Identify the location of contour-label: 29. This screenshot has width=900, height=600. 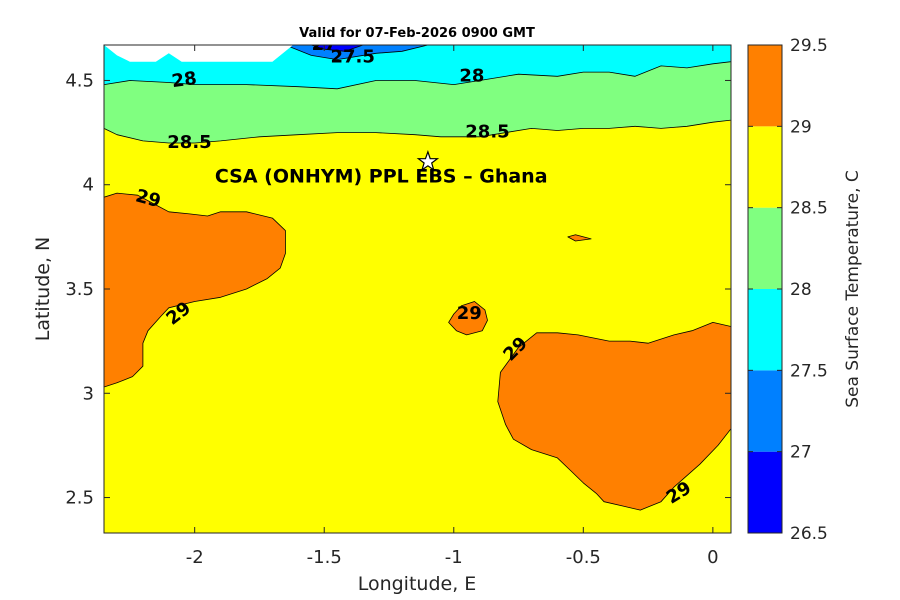
(469, 313).